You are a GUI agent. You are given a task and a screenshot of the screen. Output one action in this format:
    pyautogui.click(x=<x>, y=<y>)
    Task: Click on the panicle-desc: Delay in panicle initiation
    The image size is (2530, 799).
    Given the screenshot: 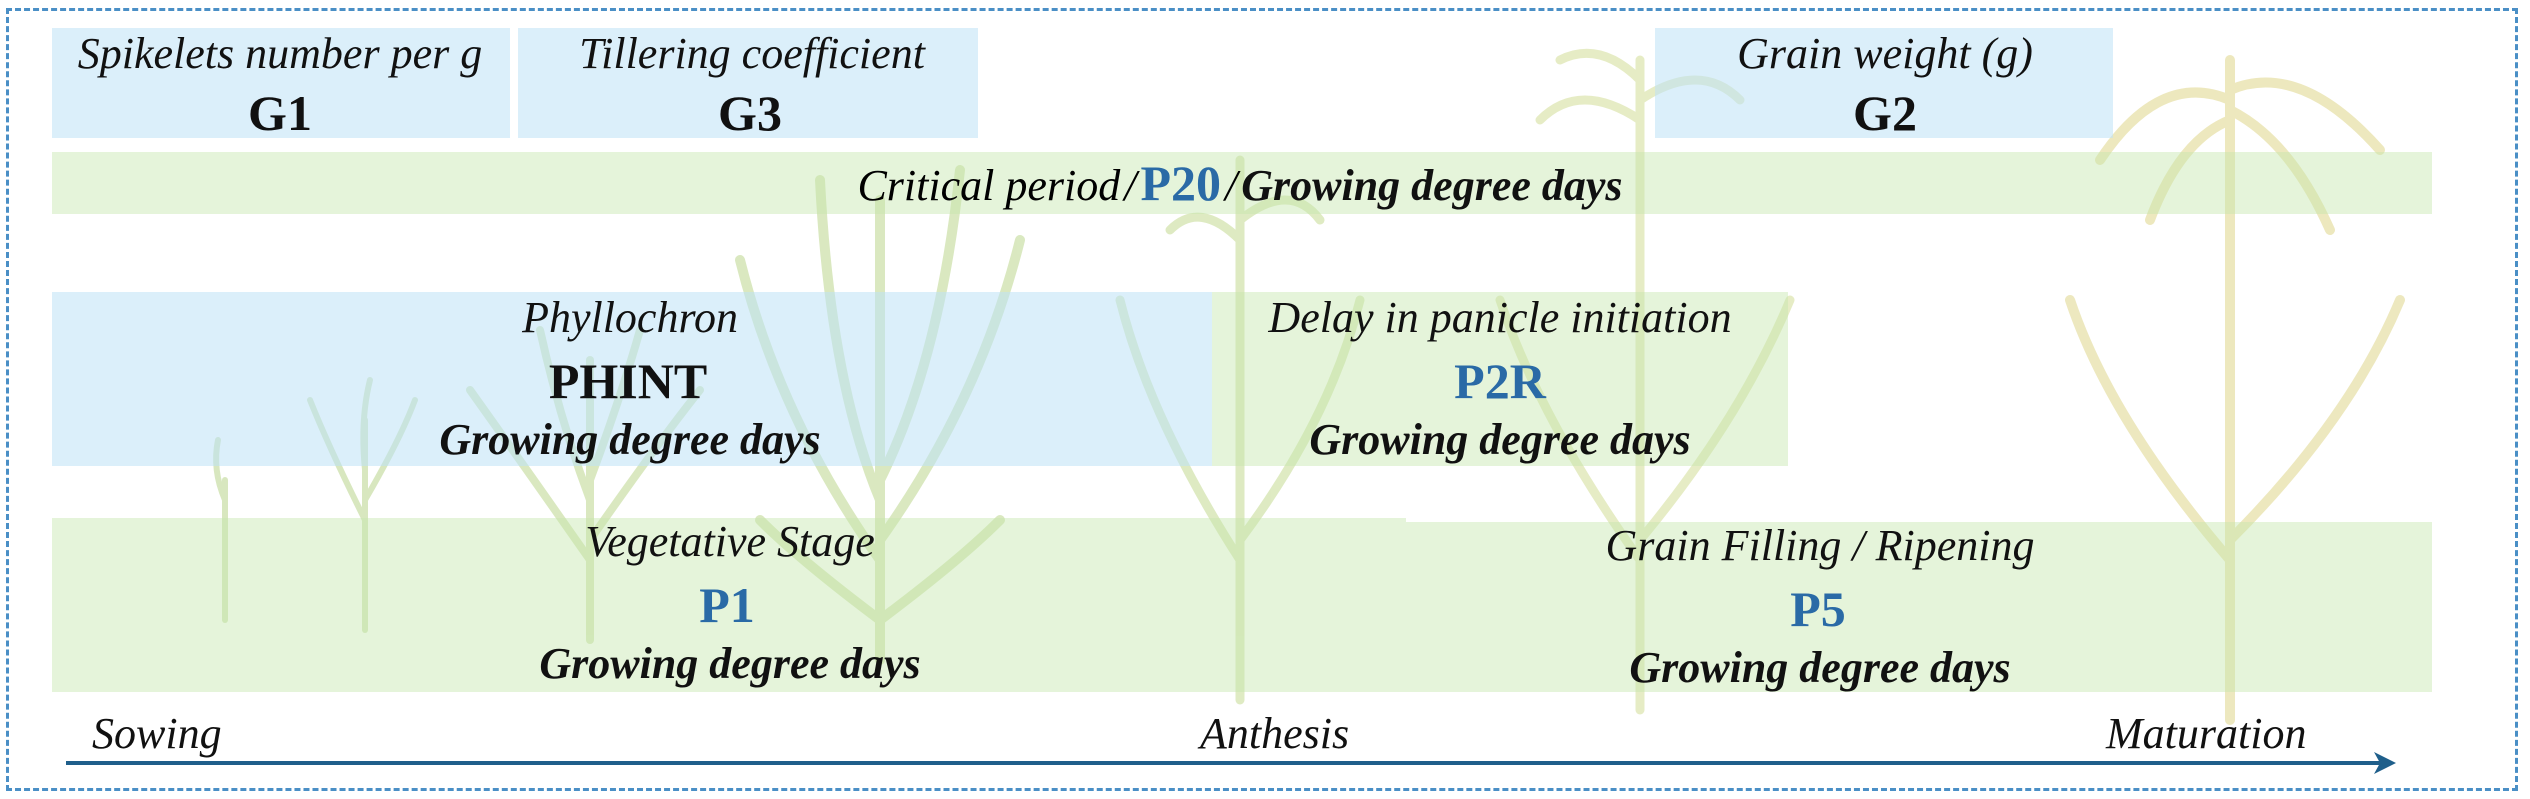 What is the action you would take?
    pyautogui.click(x=1500, y=317)
    